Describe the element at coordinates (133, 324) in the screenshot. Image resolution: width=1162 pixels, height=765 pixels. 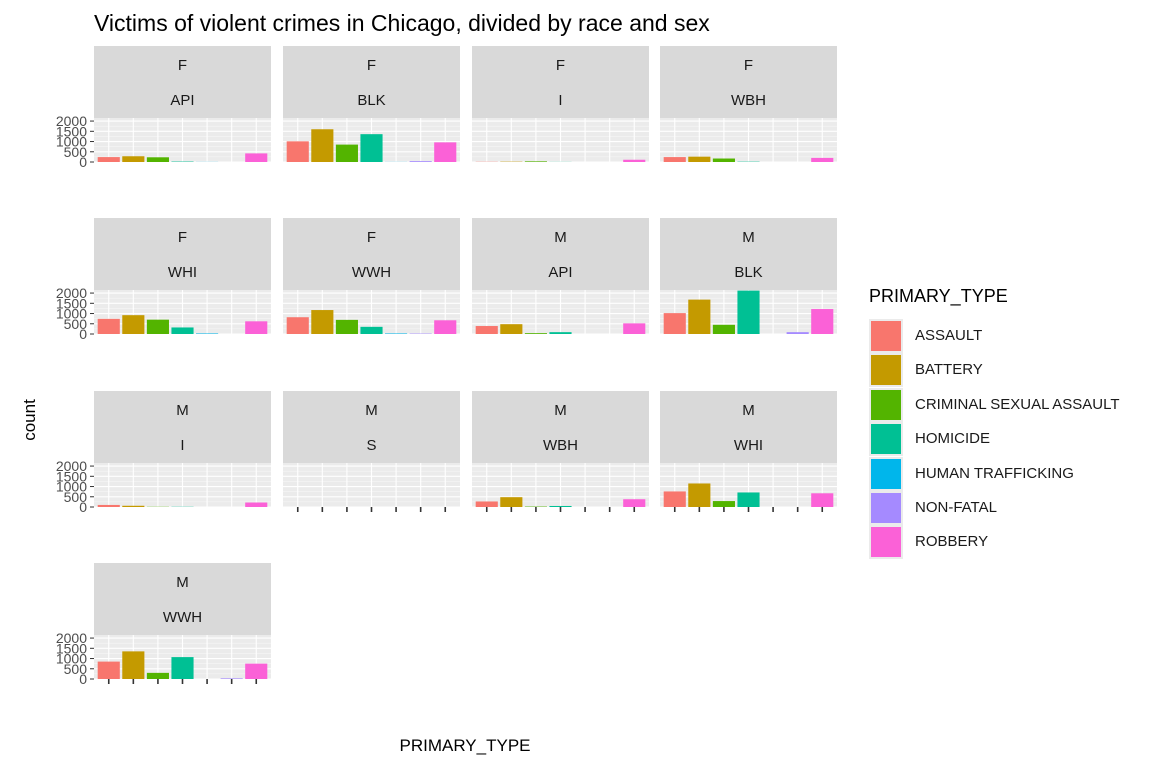
I see `bar-F-WHI-BATTERY` at that location.